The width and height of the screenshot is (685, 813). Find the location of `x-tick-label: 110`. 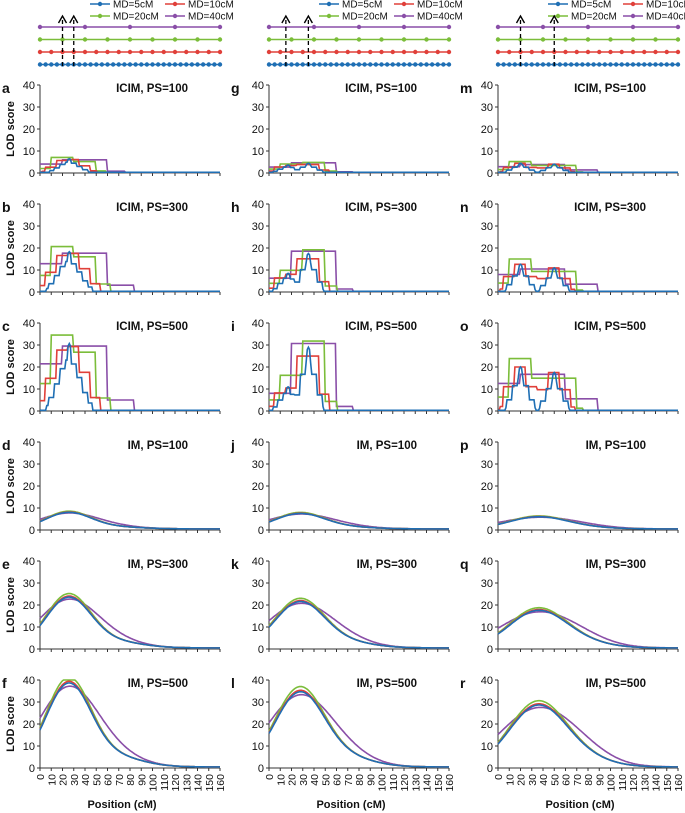

x-tick-label: 110 is located at coordinates (165, 782).